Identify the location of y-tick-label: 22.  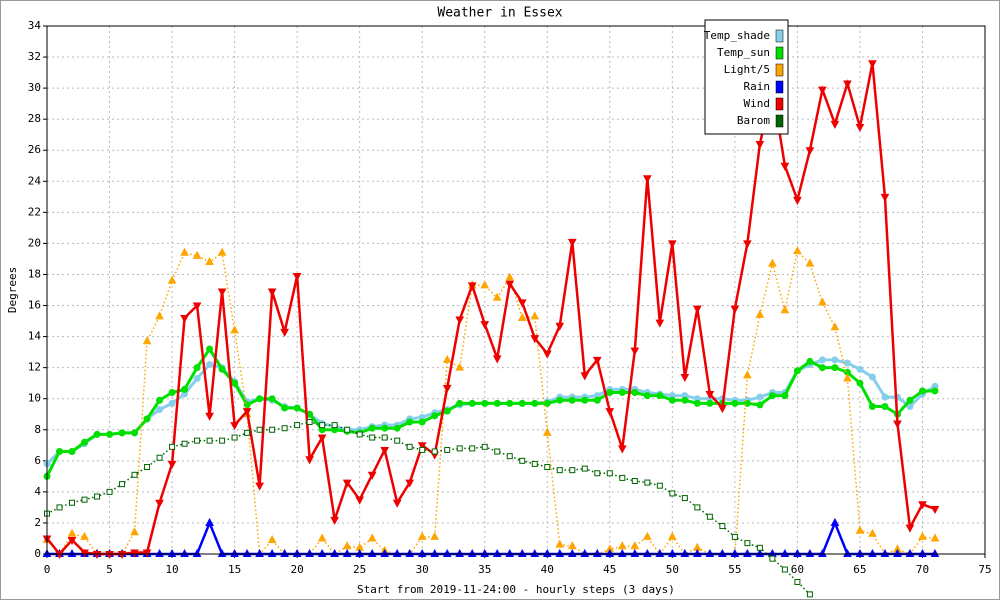
(34, 211).